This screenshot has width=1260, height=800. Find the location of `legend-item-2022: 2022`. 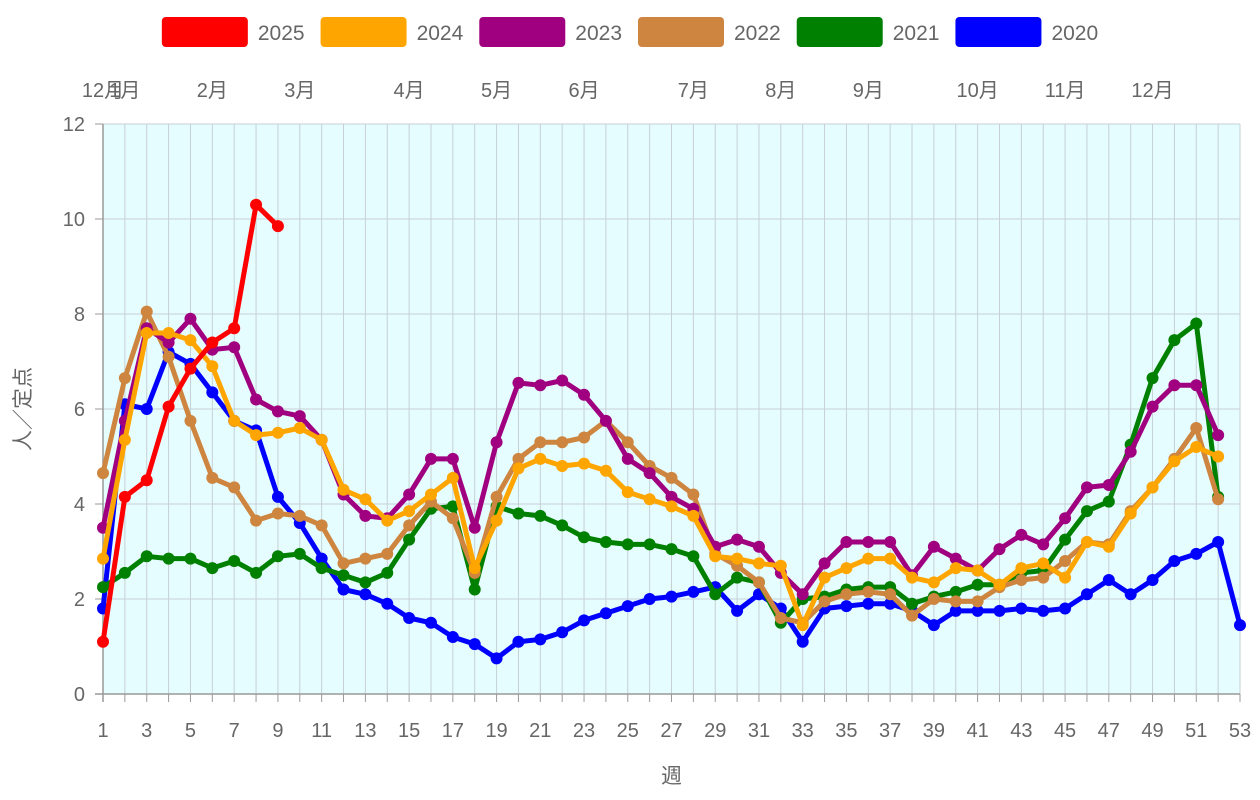

legend-item-2022: 2022 is located at coordinates (709, 32).